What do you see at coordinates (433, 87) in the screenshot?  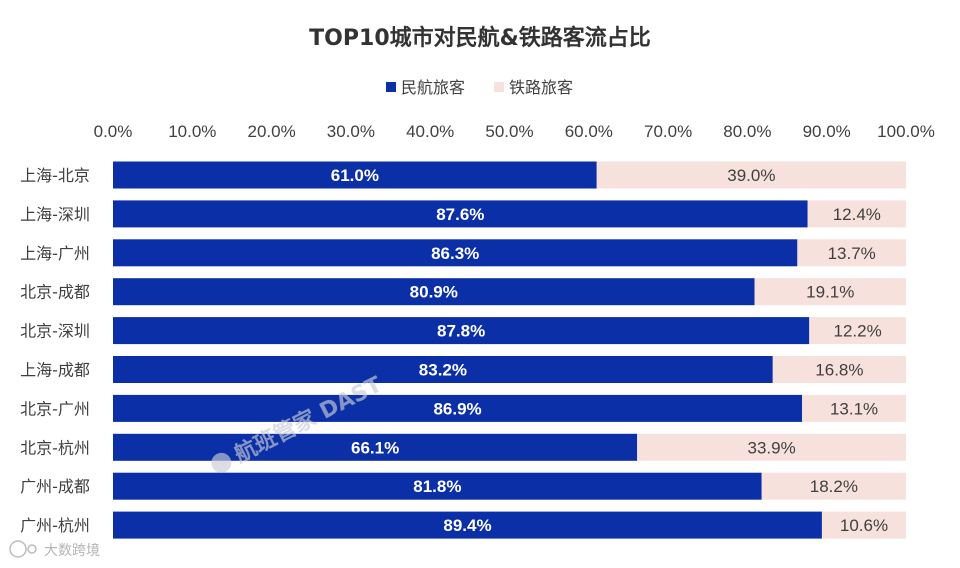 I see `legend-label-1: 民航旅客` at bounding box center [433, 87].